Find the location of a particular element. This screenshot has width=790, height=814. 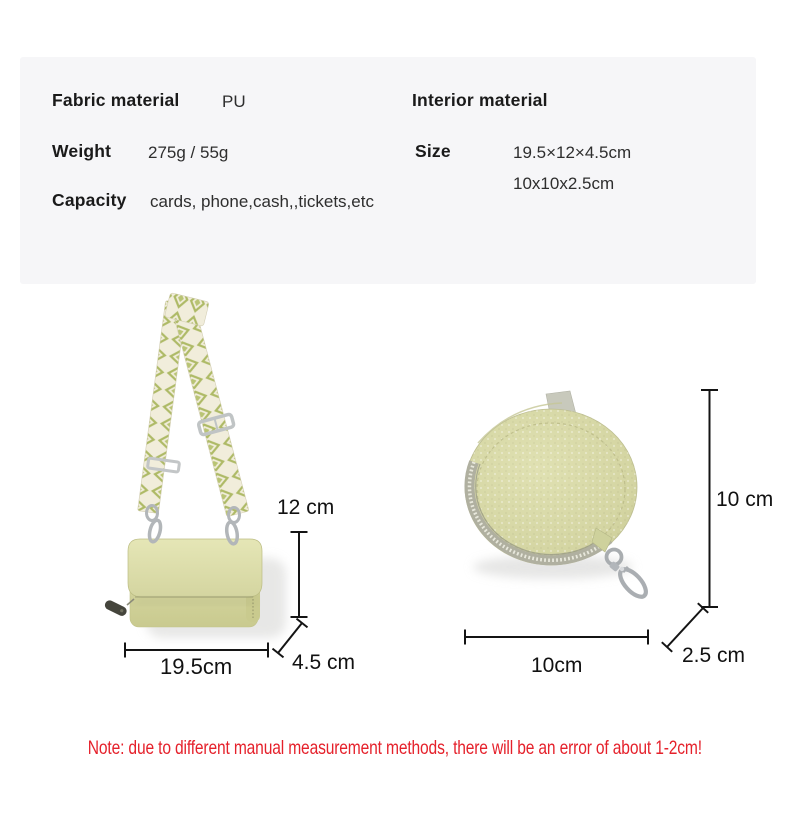

purse-width-label: 10cm is located at coordinates (557, 665).